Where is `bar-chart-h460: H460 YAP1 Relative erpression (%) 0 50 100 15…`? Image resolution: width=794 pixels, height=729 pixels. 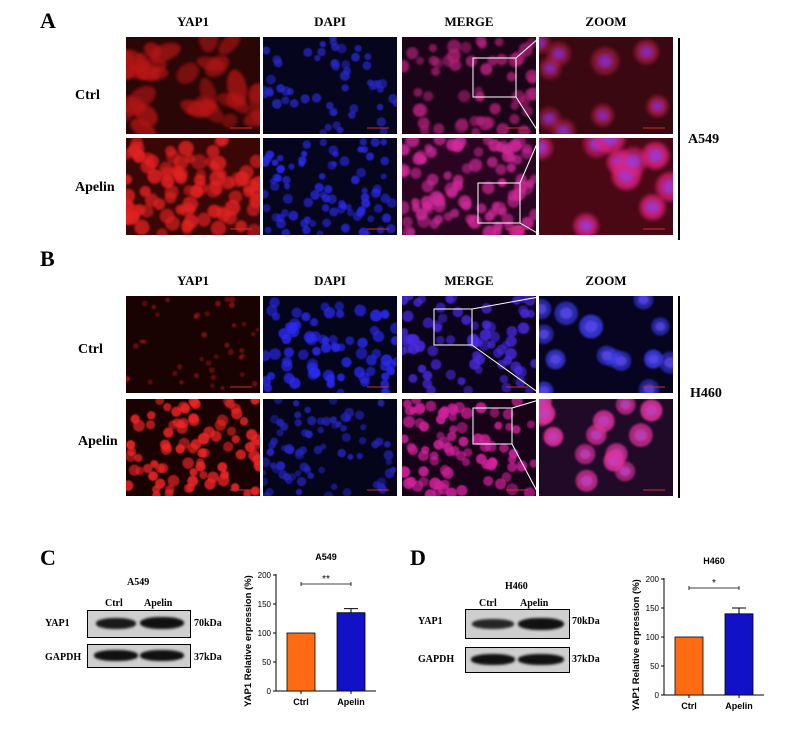
bar-chart-h460: H460 YAP1 Relative erpression (%) 0 50 100 15… is located at coordinates (697, 633).